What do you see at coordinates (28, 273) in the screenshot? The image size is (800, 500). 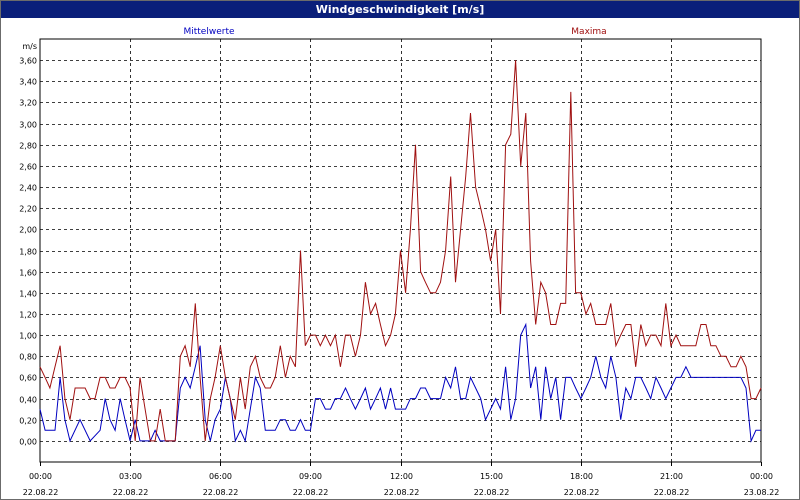 I see `y-tick-label: 1,60` at bounding box center [28, 273].